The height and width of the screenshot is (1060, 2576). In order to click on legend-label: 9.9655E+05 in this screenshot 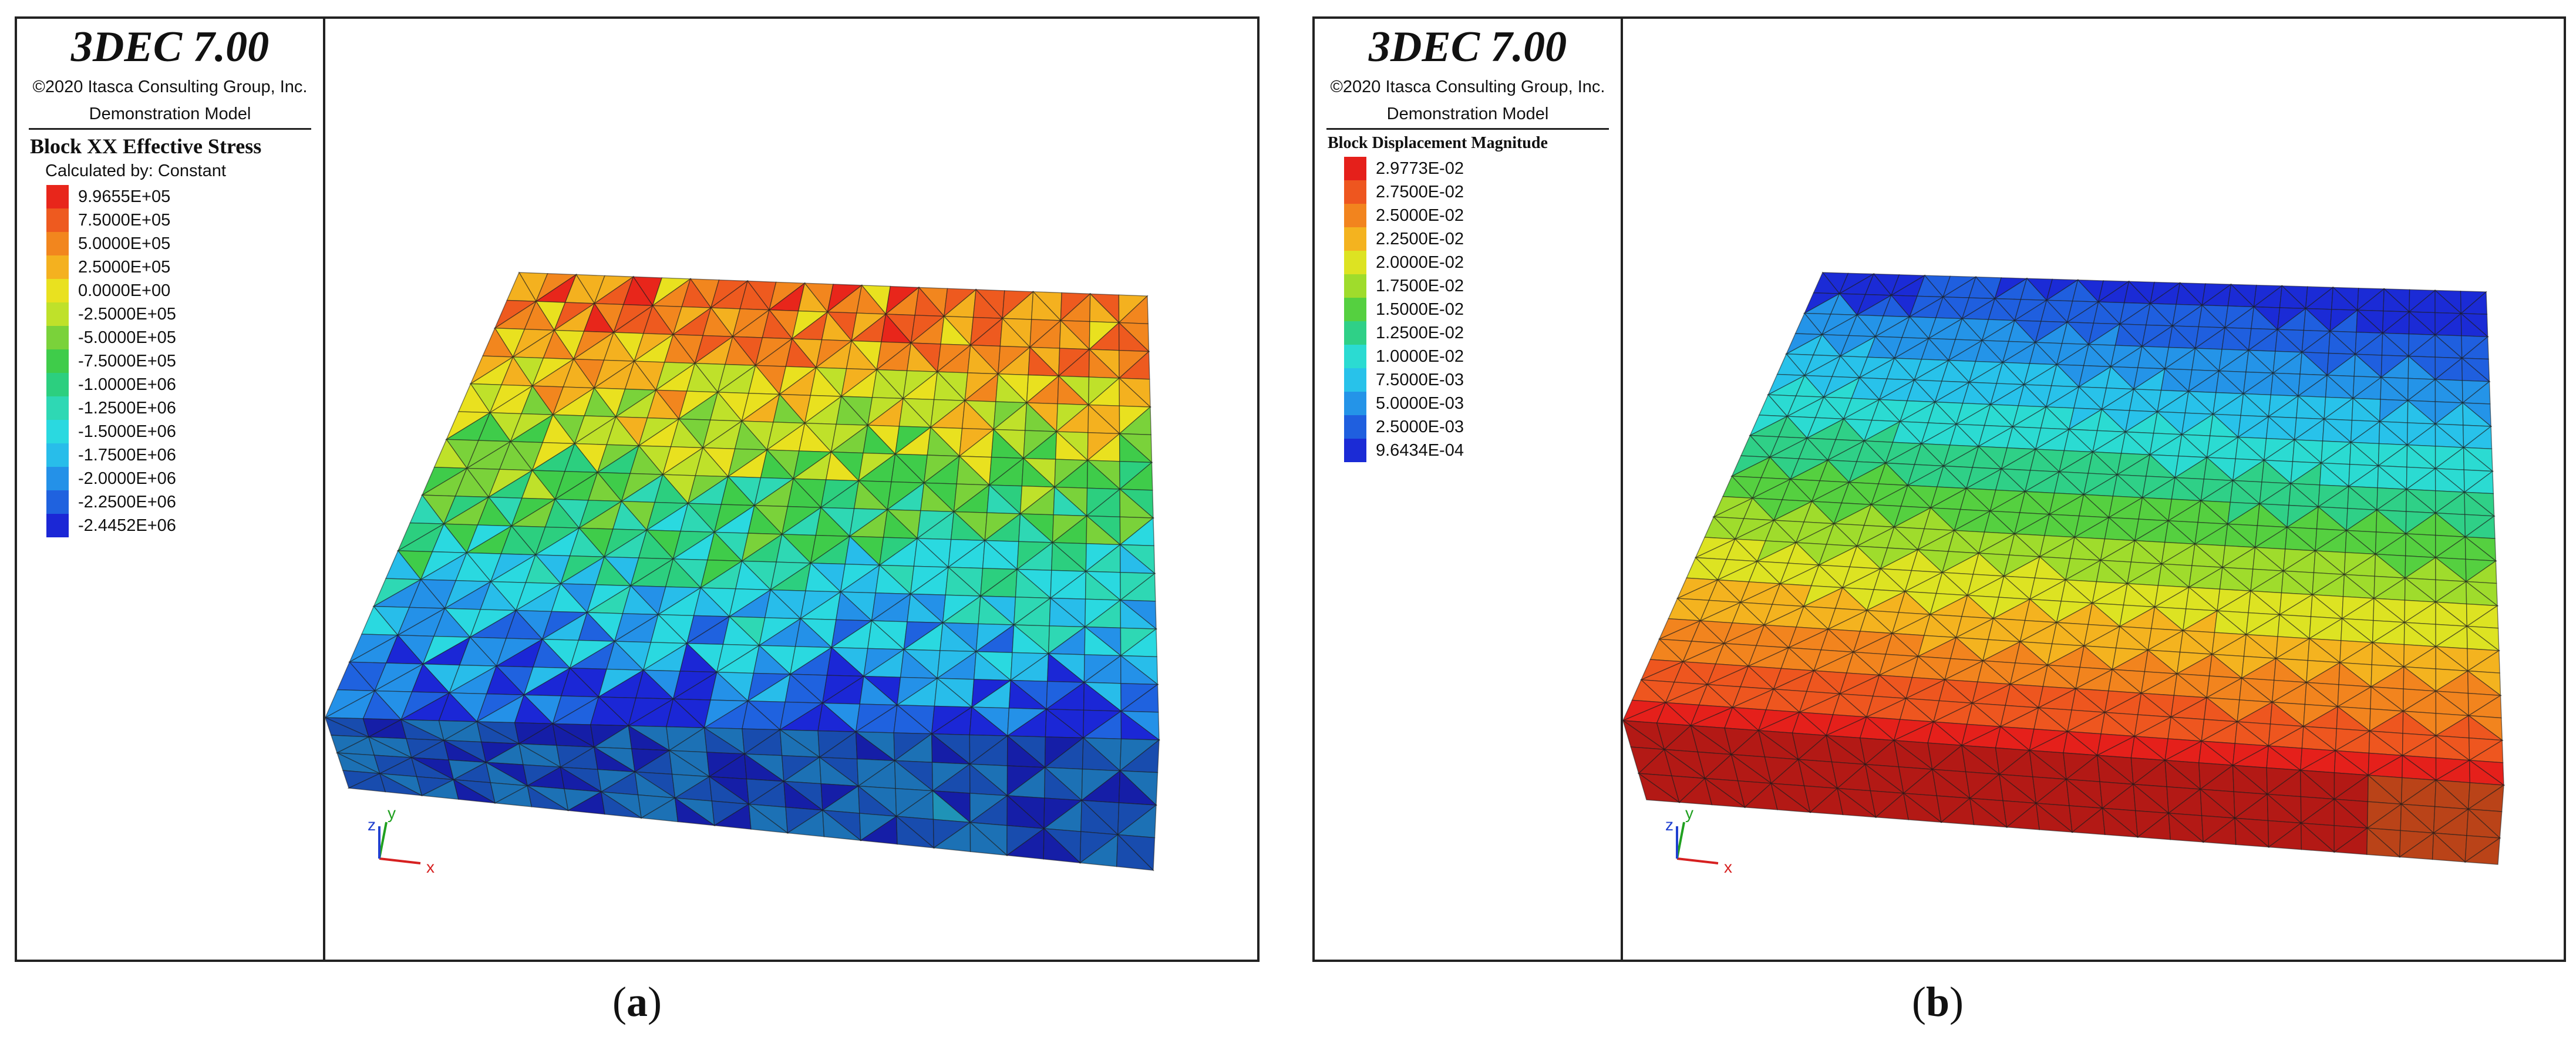, I will do `click(124, 197)`.